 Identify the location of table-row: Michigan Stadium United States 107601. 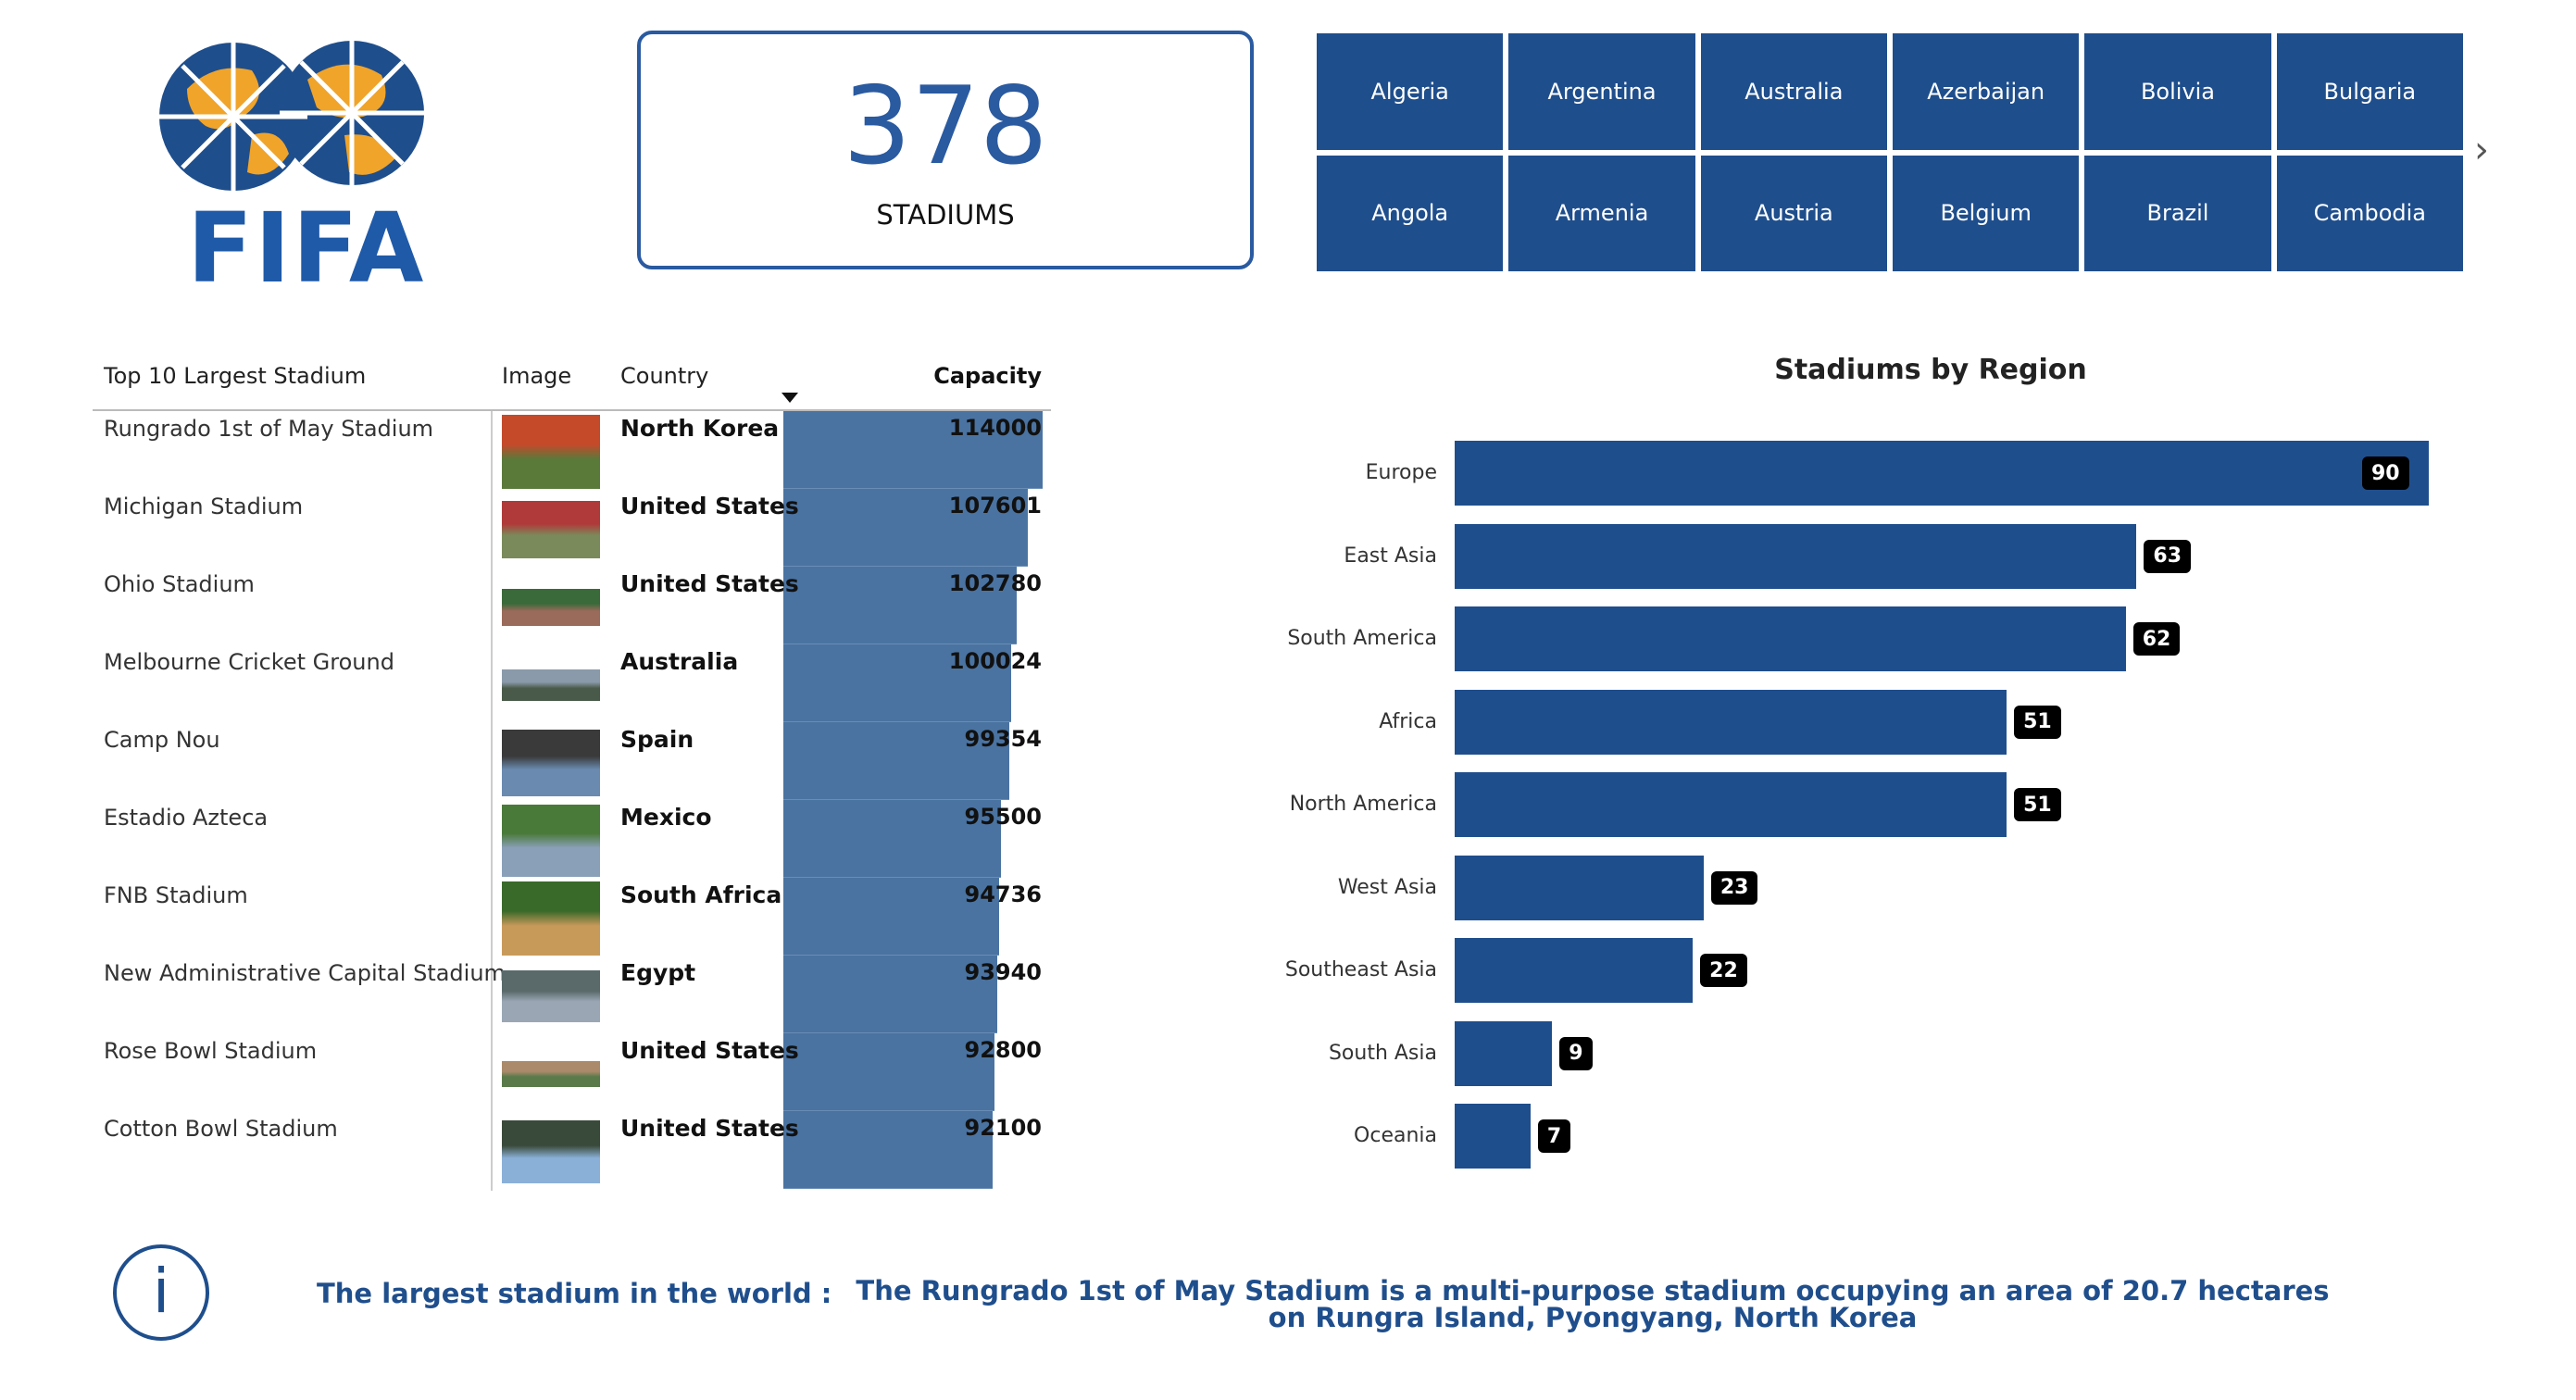
(572, 528).